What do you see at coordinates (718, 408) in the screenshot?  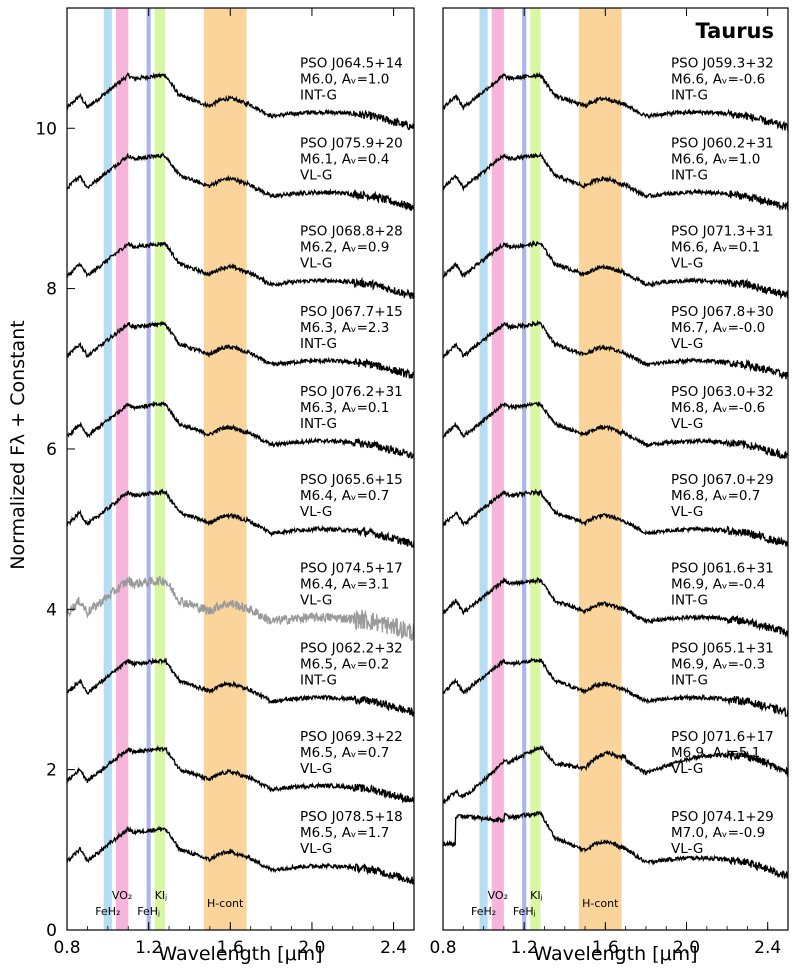 I see `spectrum-label: M6.8, Aᵥ=-0.6` at bounding box center [718, 408].